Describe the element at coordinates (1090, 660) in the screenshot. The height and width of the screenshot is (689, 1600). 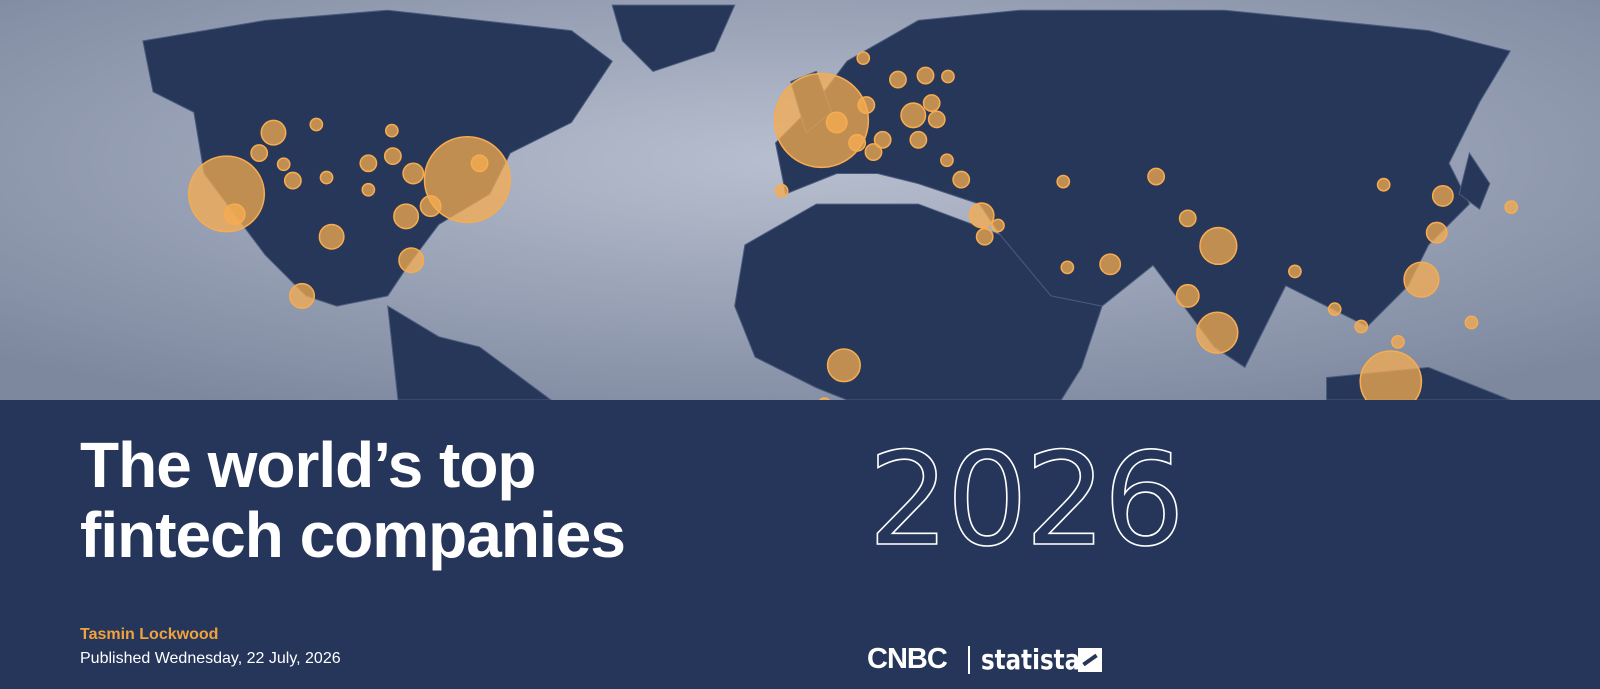
I see `logo-icon` at that location.